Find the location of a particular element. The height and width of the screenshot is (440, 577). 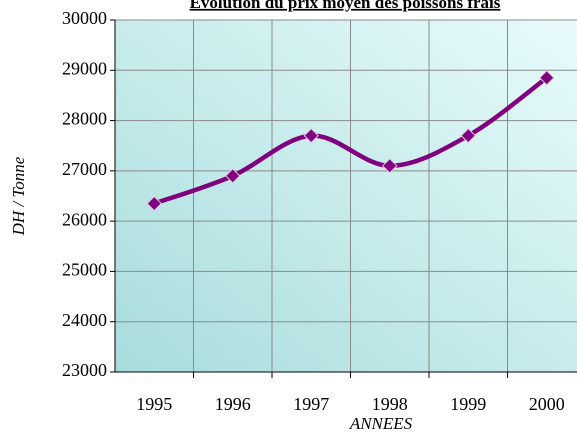

x-tick-label: 1996 is located at coordinates (233, 404).